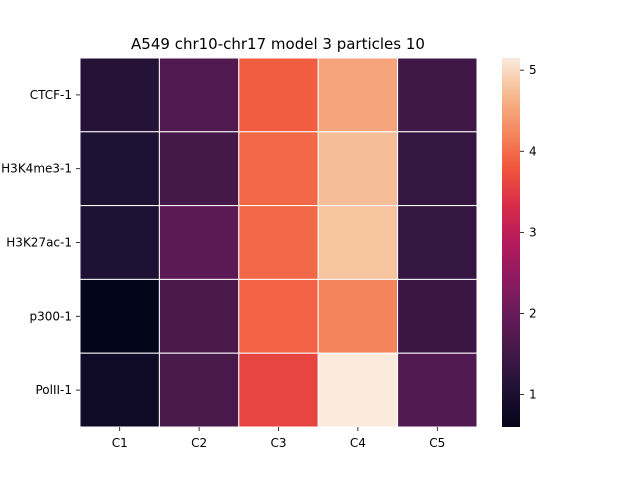  Describe the element at coordinates (199, 242) in the screenshot. I see `heatmap-cell-H3K27ac-1-C2` at that location.